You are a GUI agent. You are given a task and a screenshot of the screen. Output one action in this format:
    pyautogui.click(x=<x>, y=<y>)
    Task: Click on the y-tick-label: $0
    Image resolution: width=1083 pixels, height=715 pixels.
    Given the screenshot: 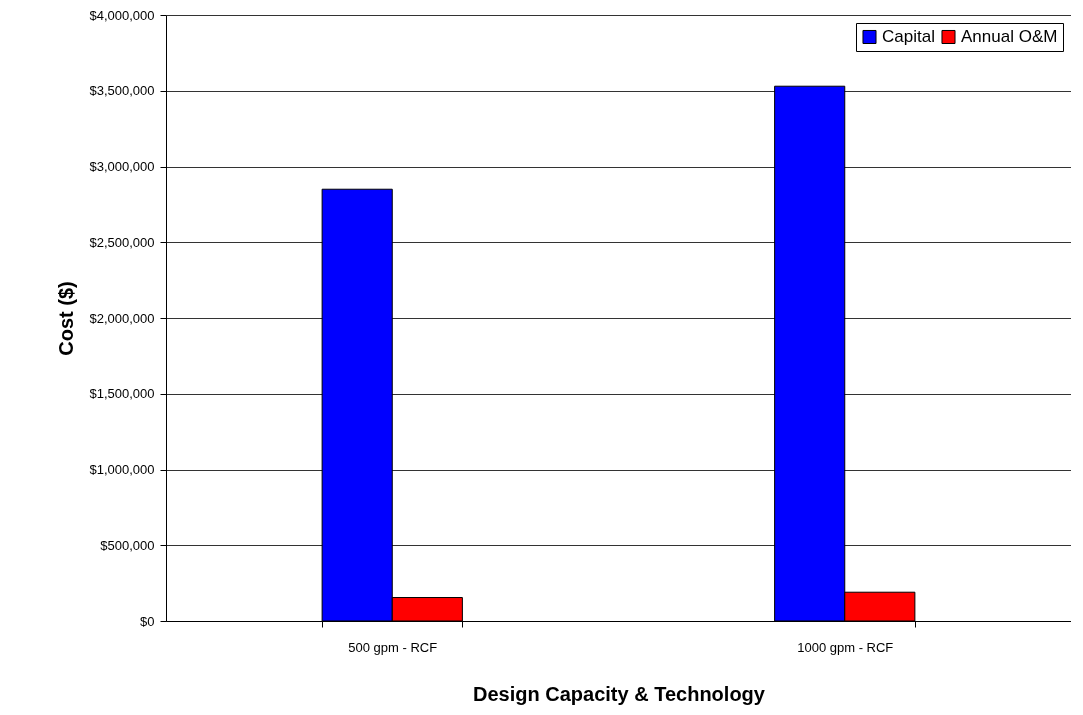 What is the action you would take?
    pyautogui.click(x=147, y=621)
    